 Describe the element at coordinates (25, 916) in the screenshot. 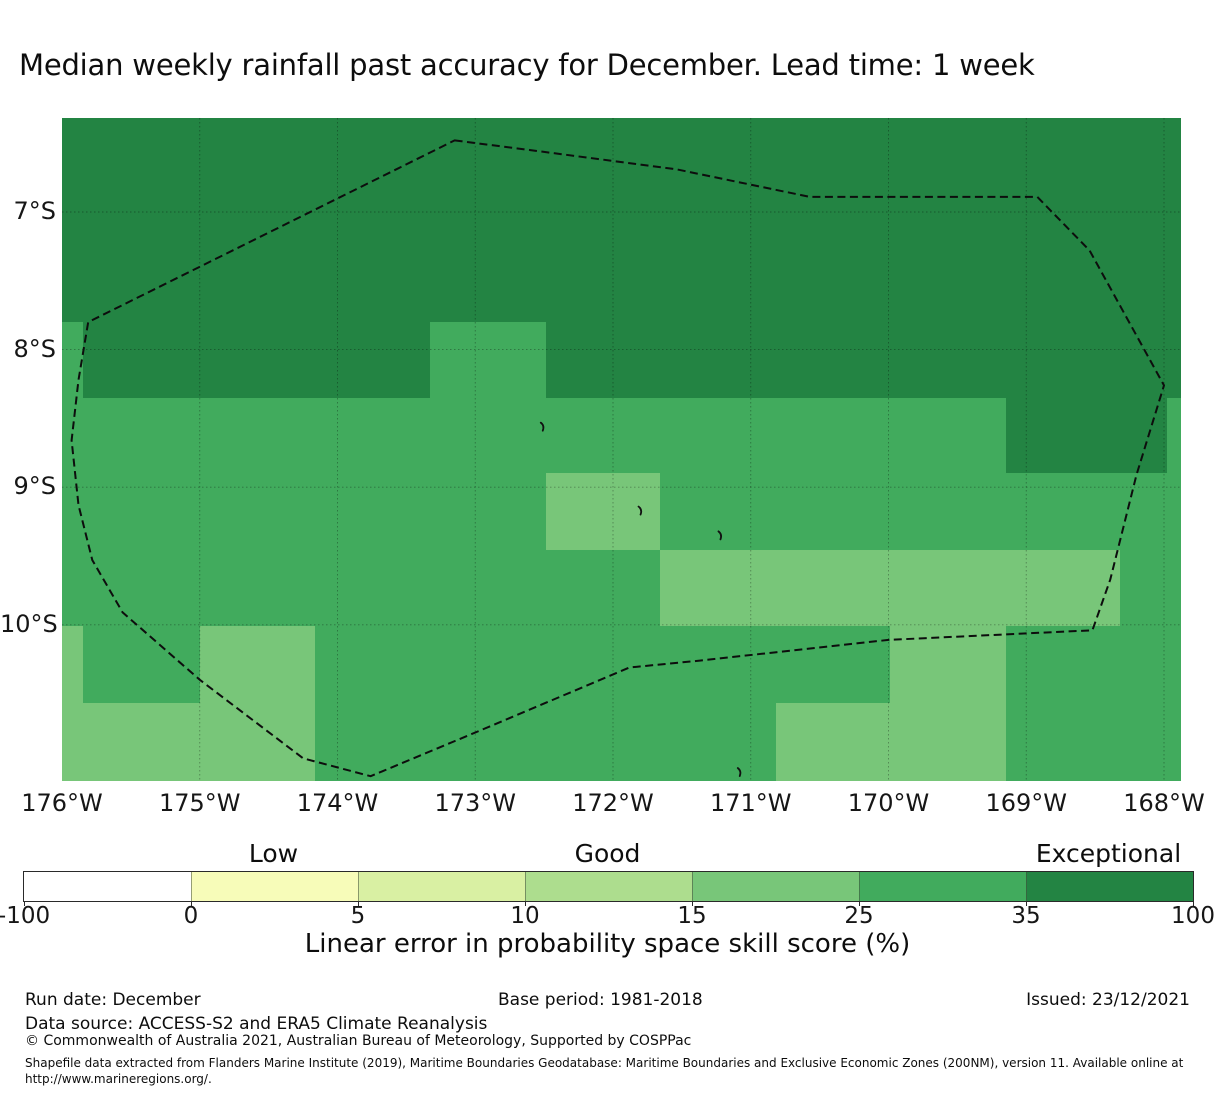

I see `colorbar-tick-label: -100` at that location.